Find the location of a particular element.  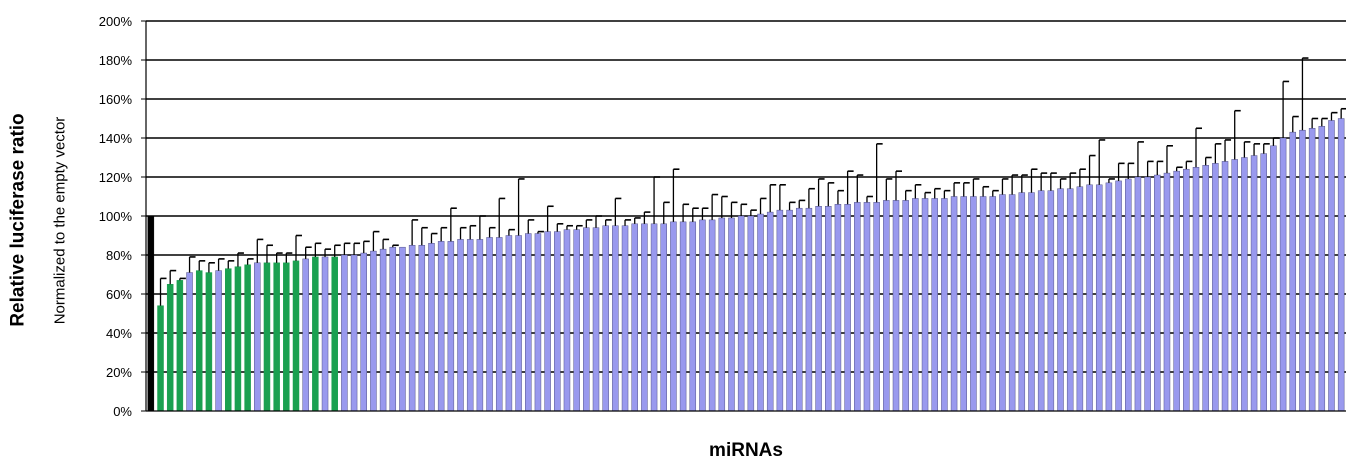

y-tick-label: 40% is located at coordinates (119, 333).